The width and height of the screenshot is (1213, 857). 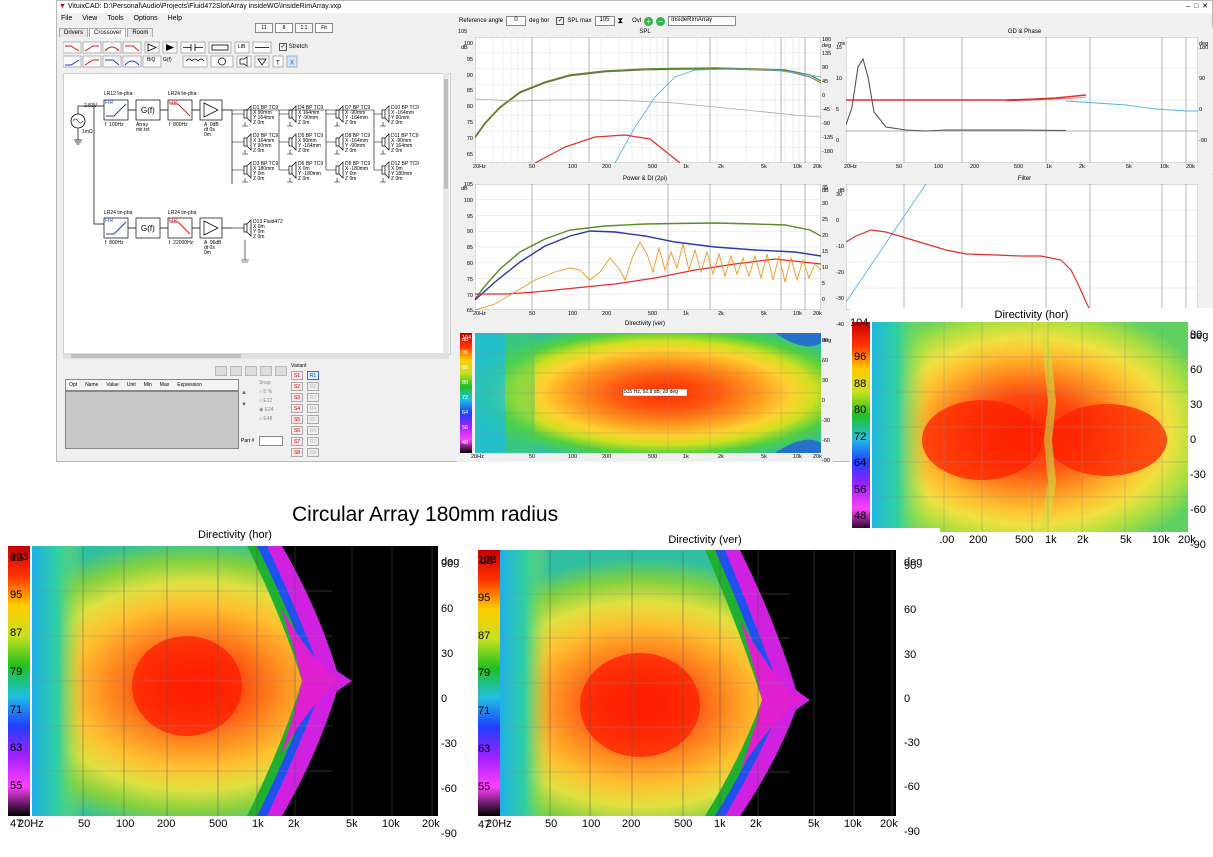 I want to click on dir-bottom-right-scale: 103 95 87 79 71 63 55 47, so click(x=487, y=692).